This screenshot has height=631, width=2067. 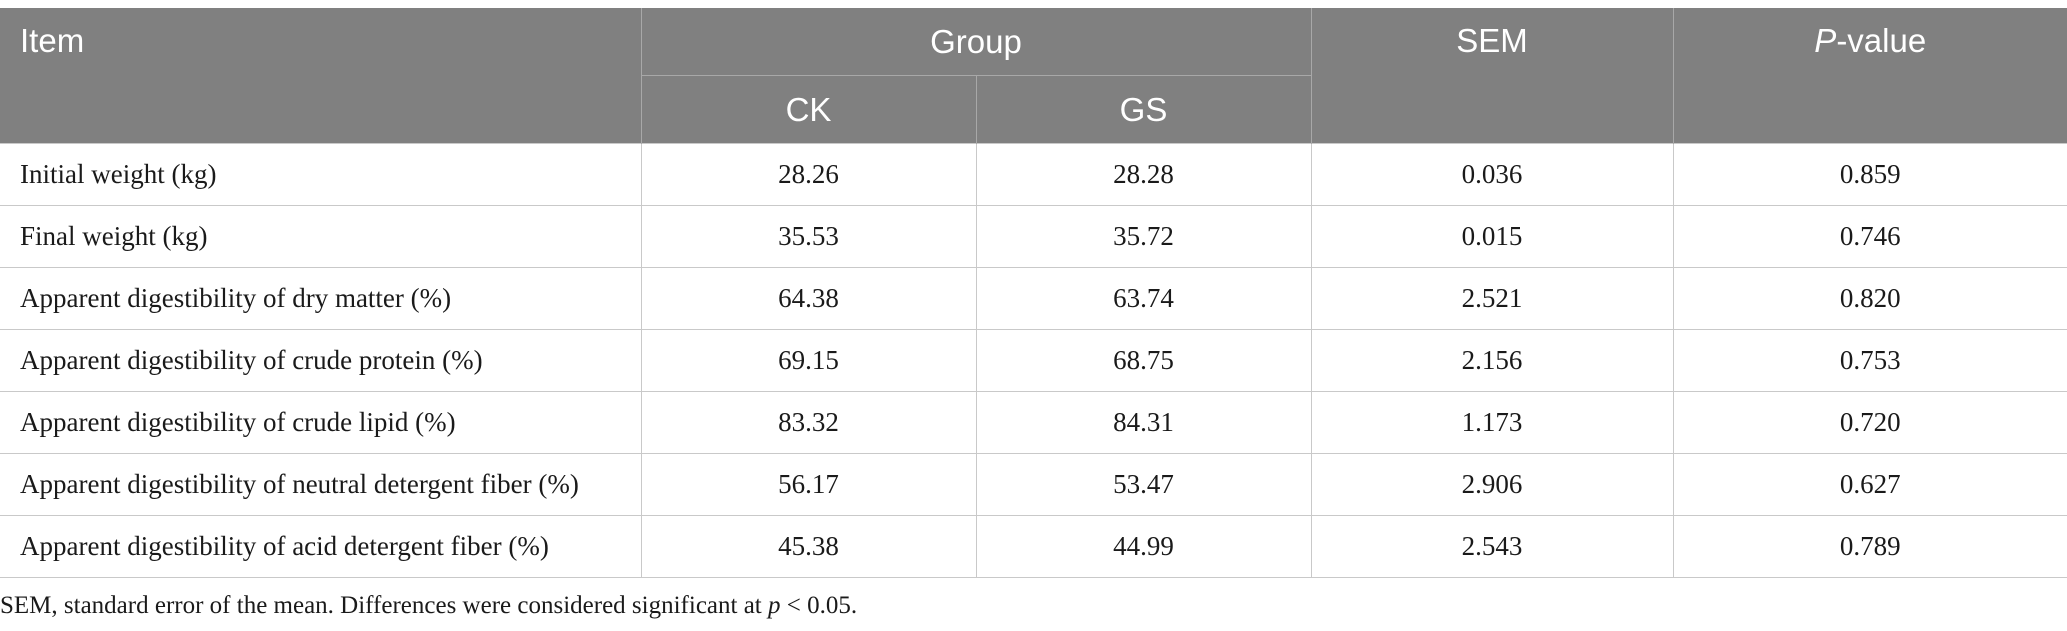 I want to click on cell-p: 0.746, so click(x=1869, y=236).